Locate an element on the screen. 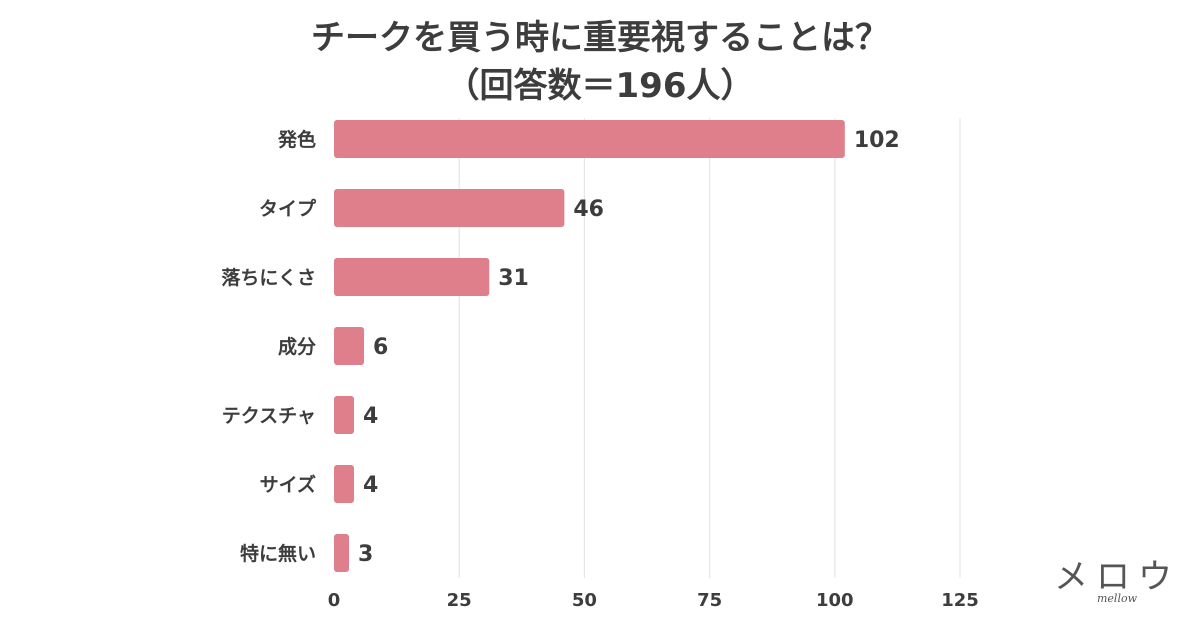  logo-subtext: mellow is located at coordinates (1116, 598).